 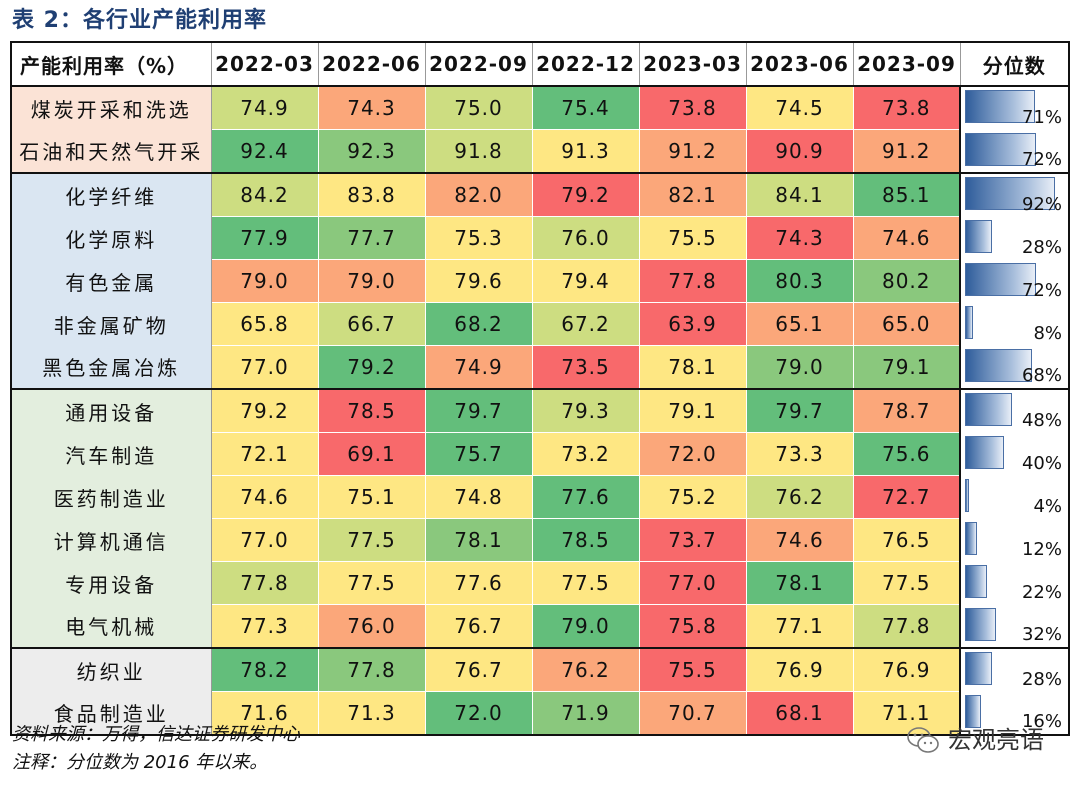 I want to click on watermark-text: 宏观亮语, so click(x=996, y=740).